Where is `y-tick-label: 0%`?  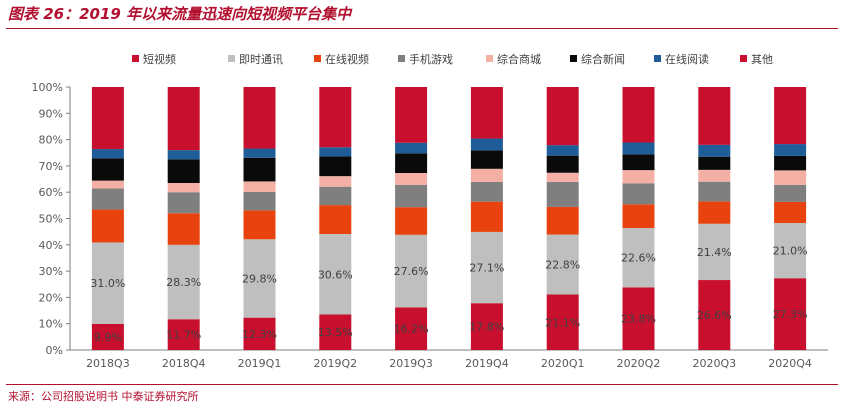 y-tick-label: 0% is located at coordinates (54, 350).